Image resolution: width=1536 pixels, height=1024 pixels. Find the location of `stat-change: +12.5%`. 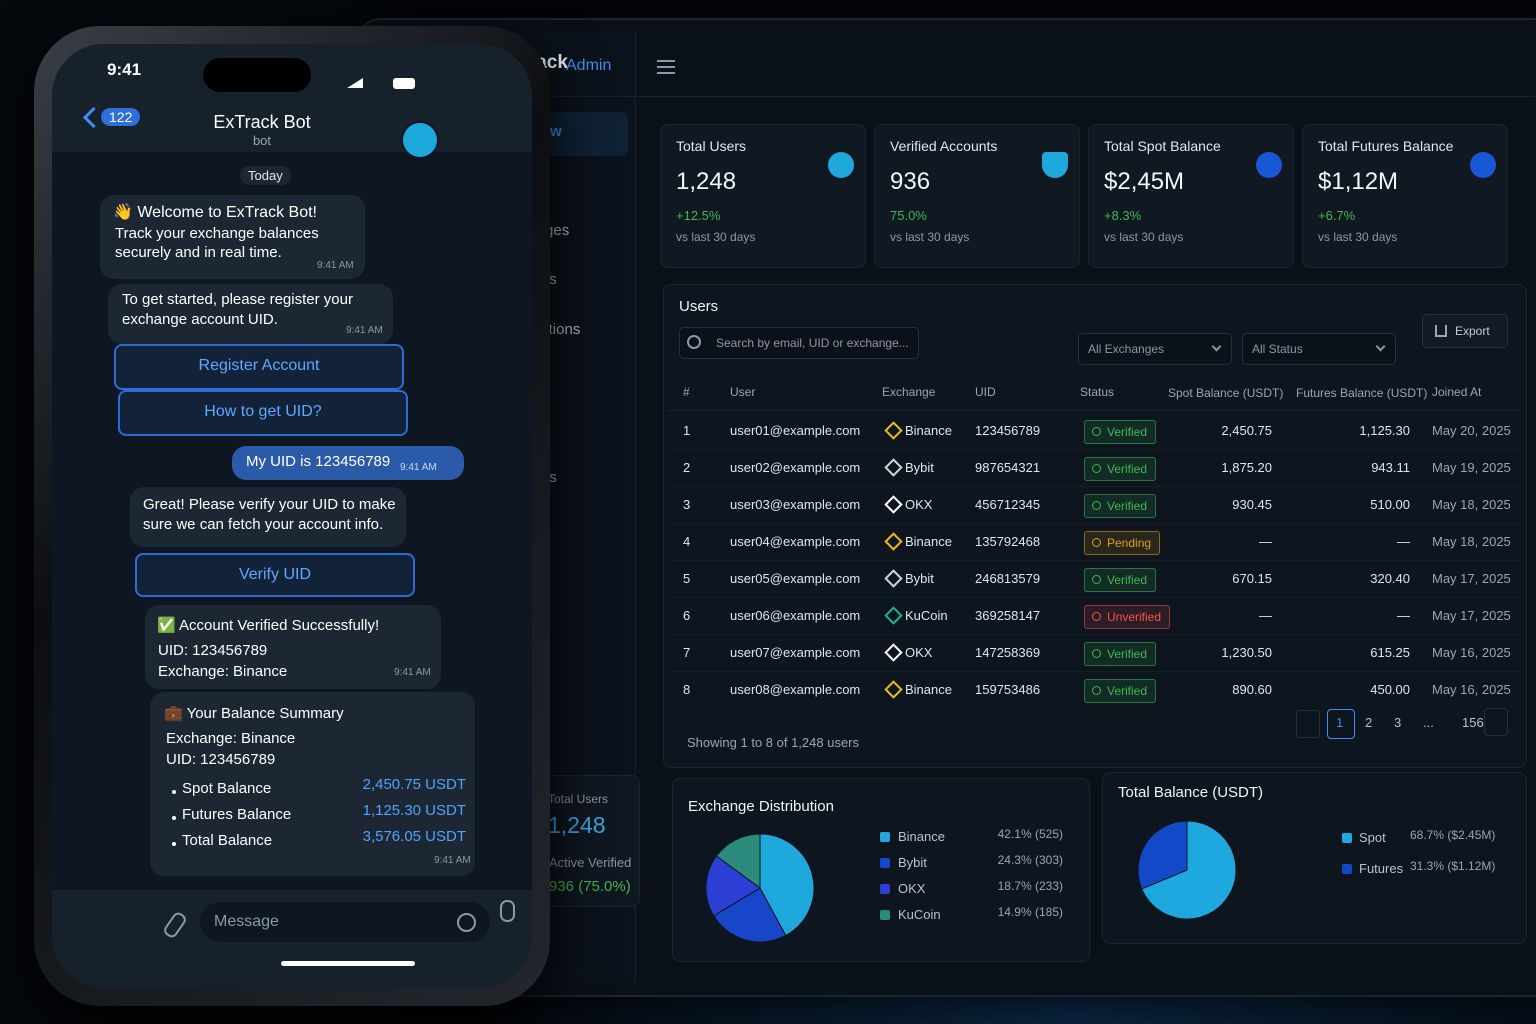

stat-change: +12.5% is located at coordinates (698, 215).